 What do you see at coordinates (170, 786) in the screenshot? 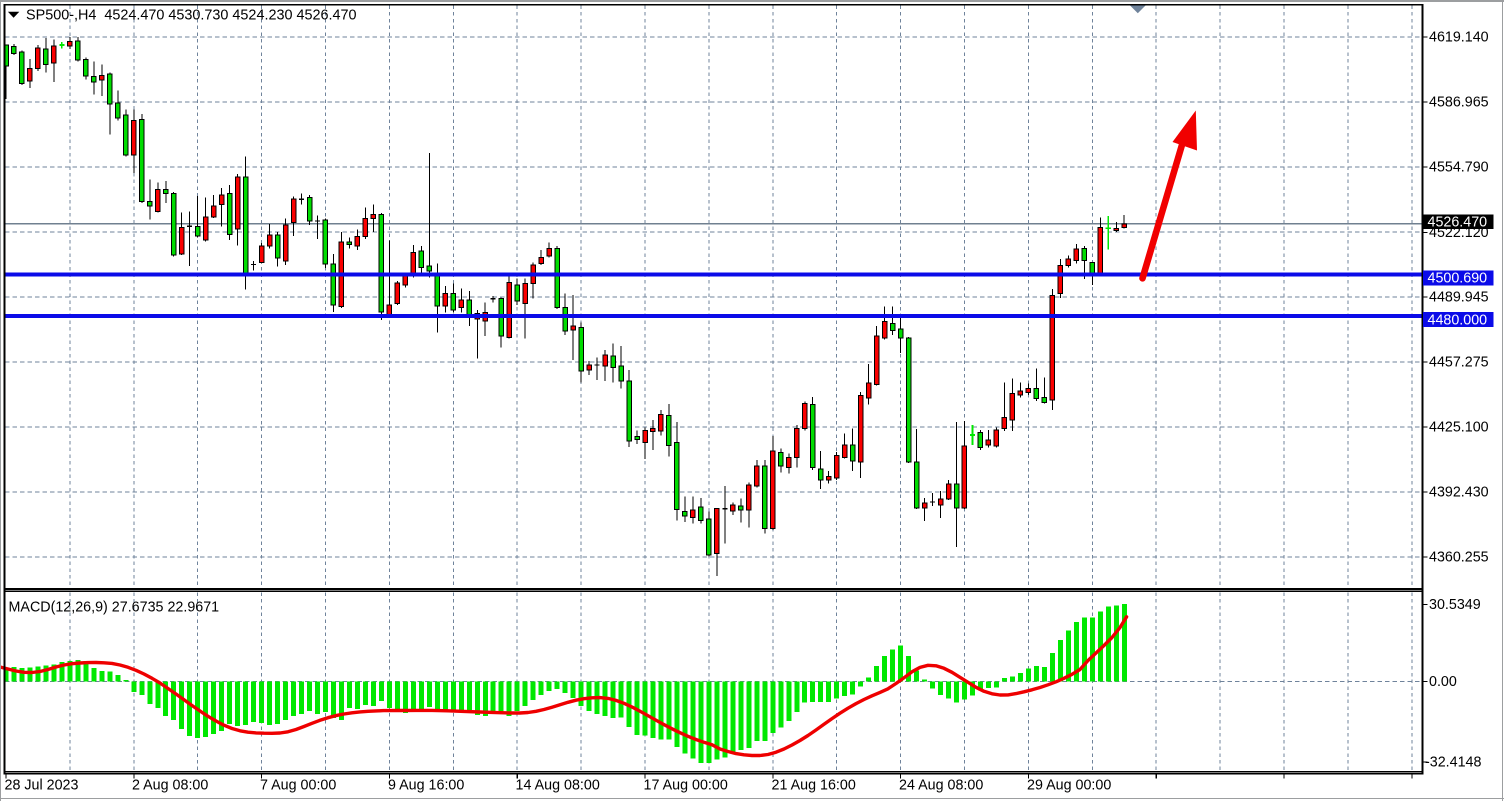
I see `svg-text: 2 Aug 08:00` at bounding box center [170, 786].